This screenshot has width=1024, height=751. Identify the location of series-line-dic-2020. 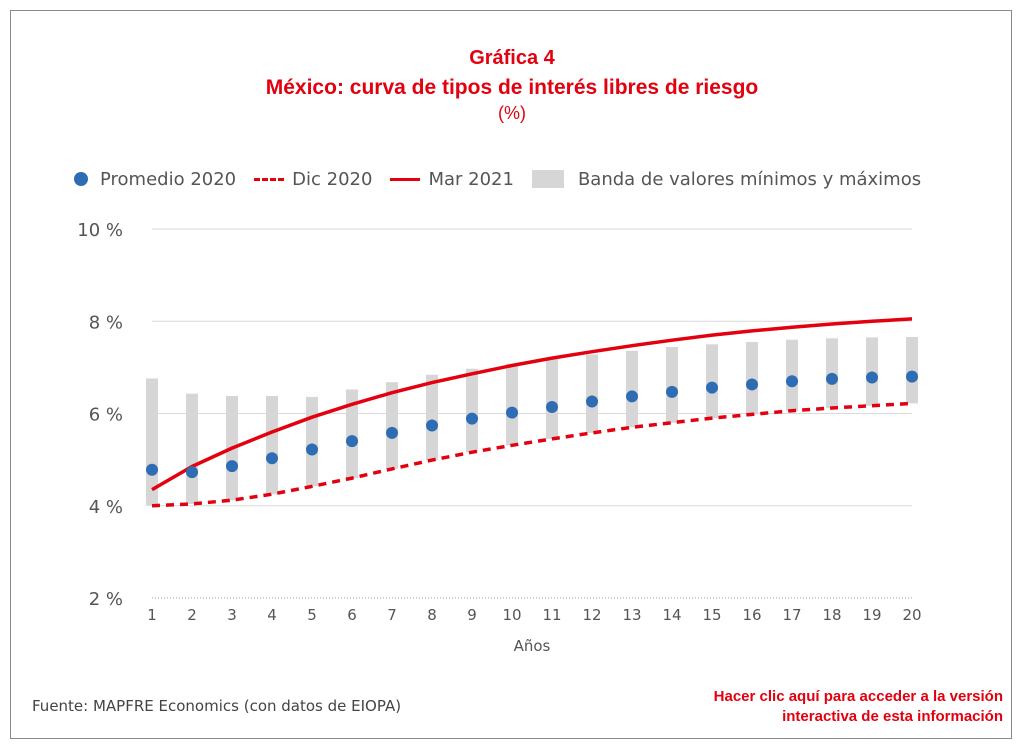
(532, 454).